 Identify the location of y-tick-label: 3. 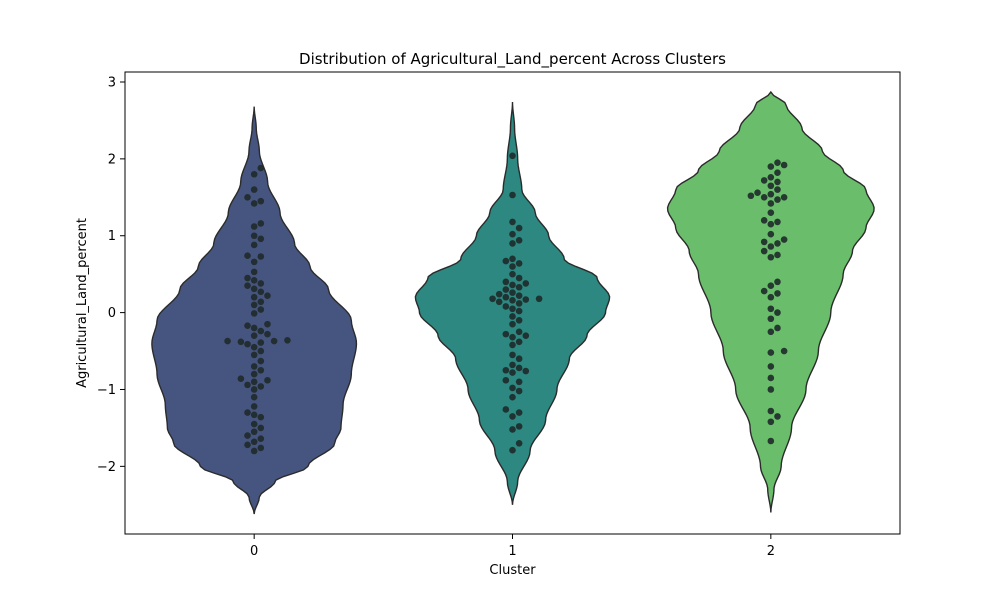
(112, 82).